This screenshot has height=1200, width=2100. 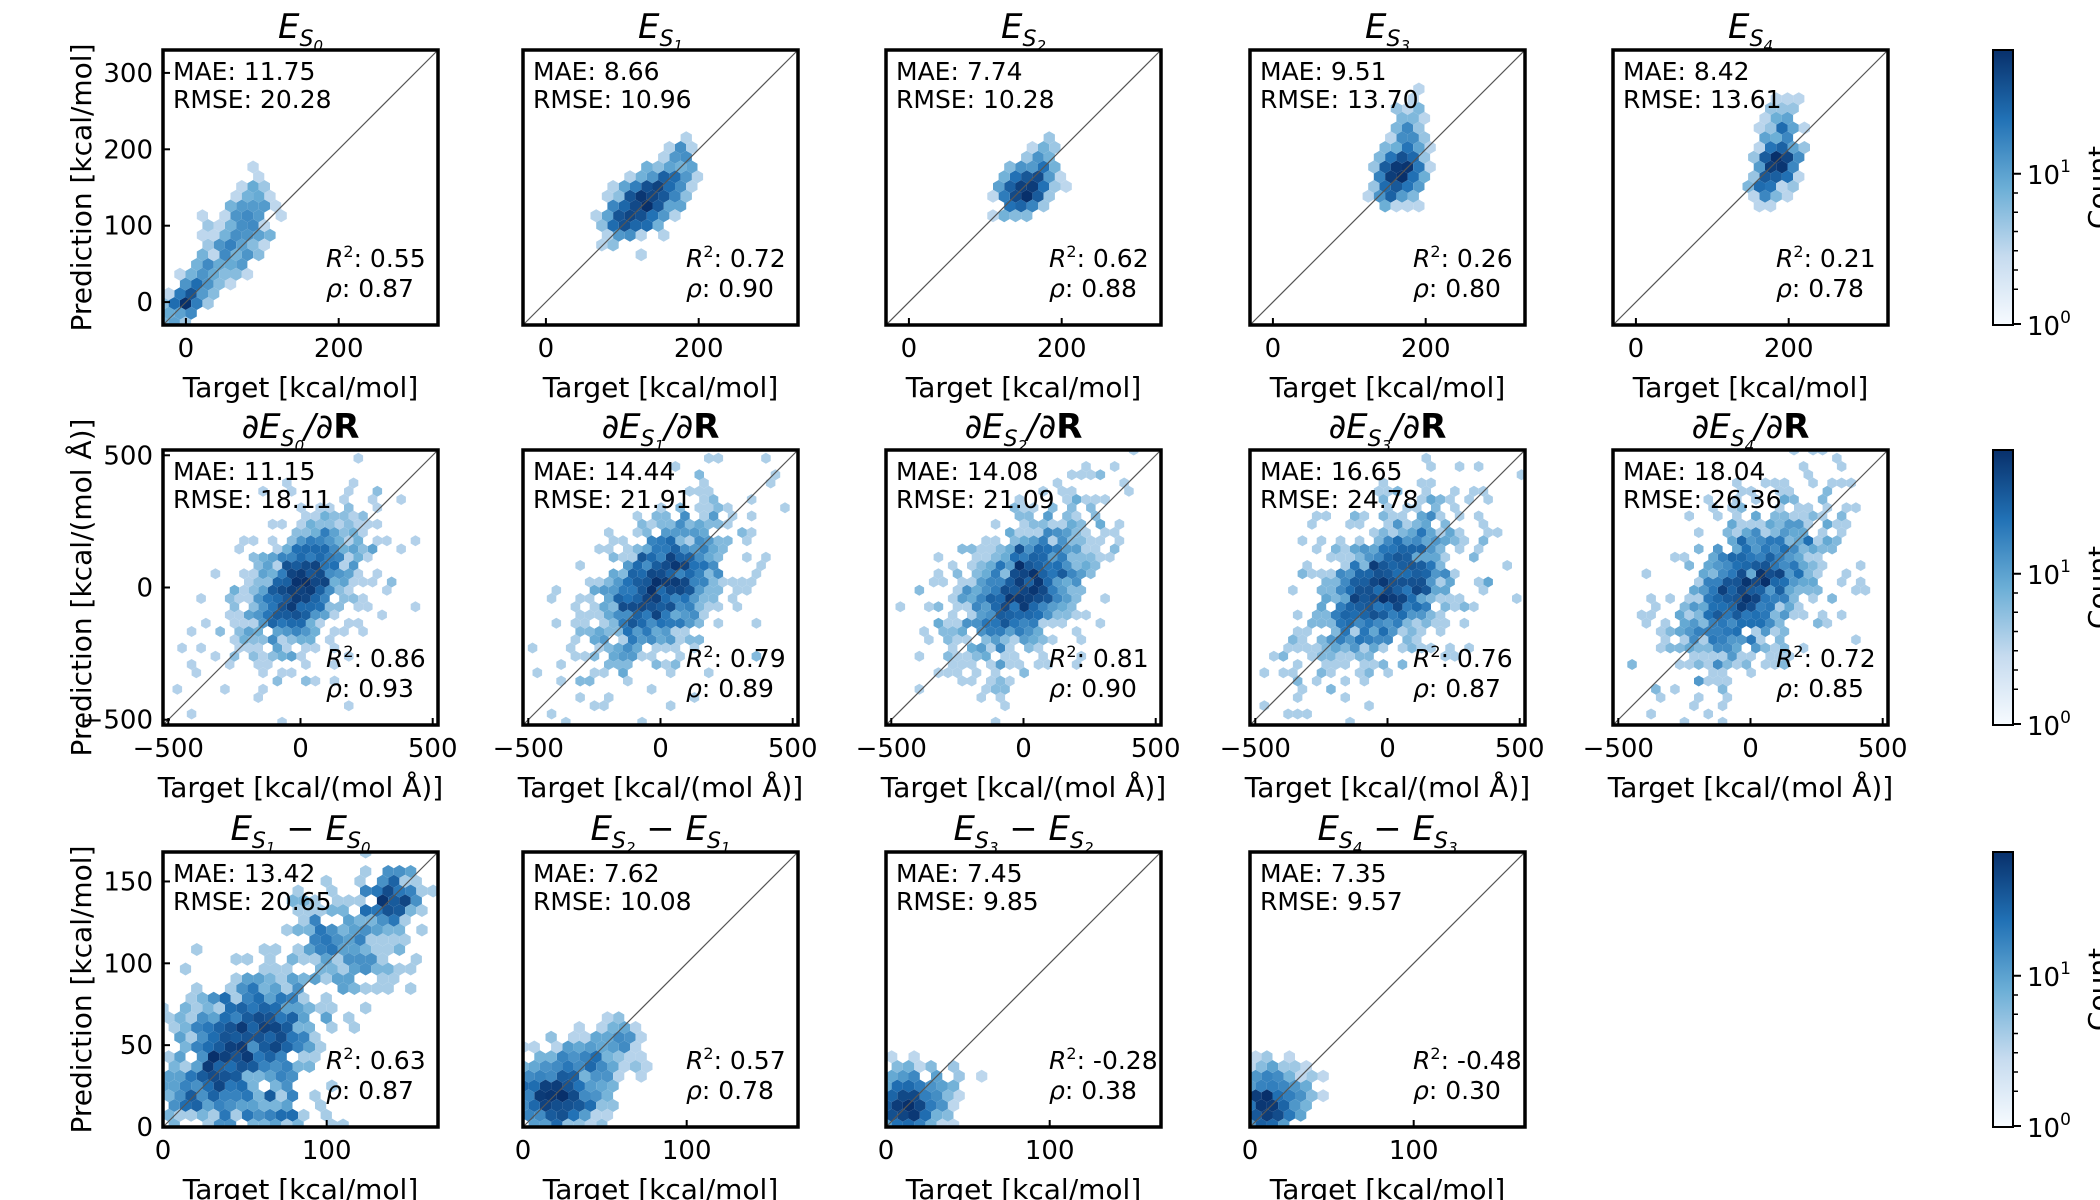 I want to click on r2-text: R2: -0.48, so click(x=1467, y=1059).